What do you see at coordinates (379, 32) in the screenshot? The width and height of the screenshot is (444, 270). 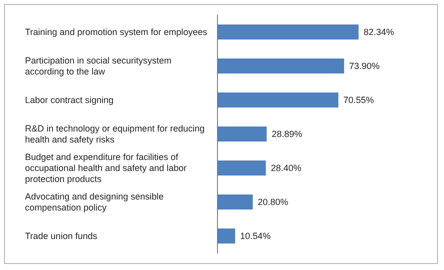 I see `data-label: 82.34%` at bounding box center [379, 32].